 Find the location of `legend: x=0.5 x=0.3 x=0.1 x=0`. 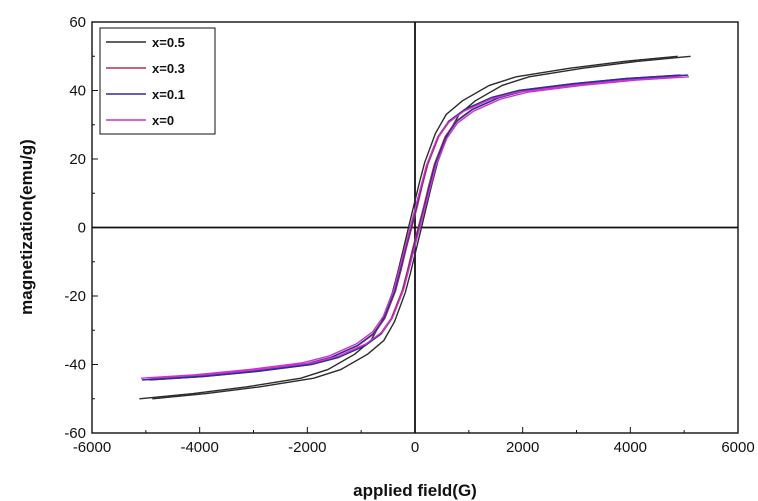

legend: x=0.5 x=0.3 x=0.1 x=0 is located at coordinates (157, 81).